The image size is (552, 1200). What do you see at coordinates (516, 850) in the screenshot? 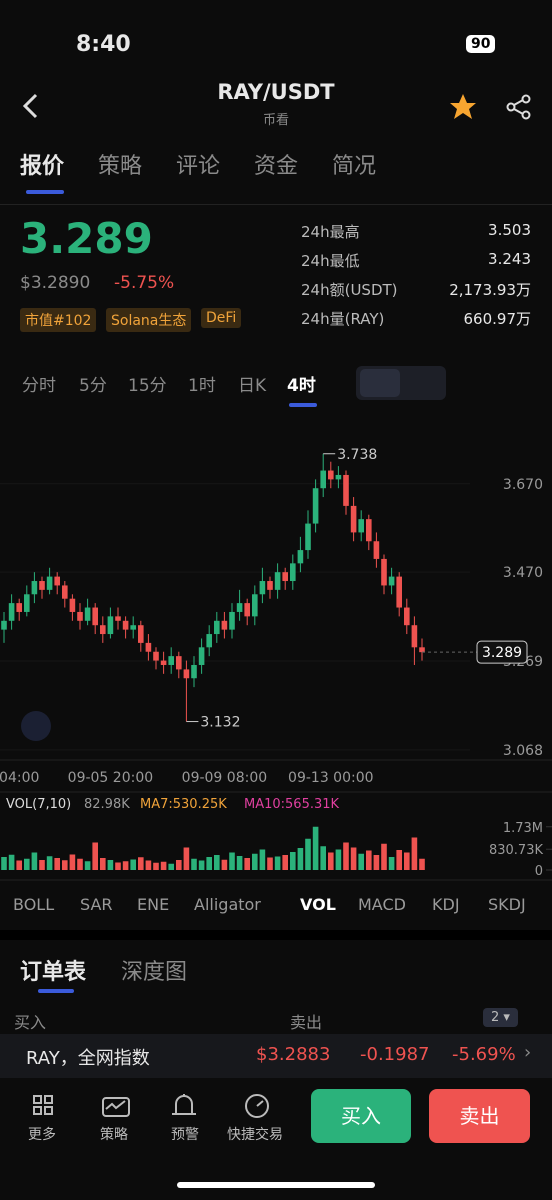
I see `y-tick-label: 830.73K` at bounding box center [516, 850].